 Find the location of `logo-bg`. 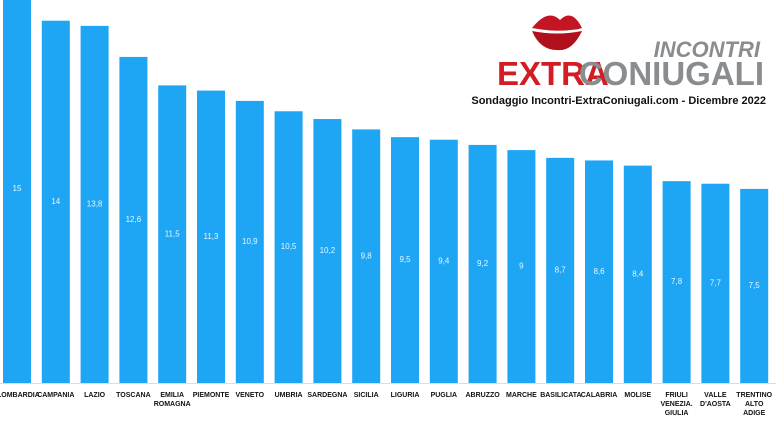

logo-bg is located at coordinates (634, 59).